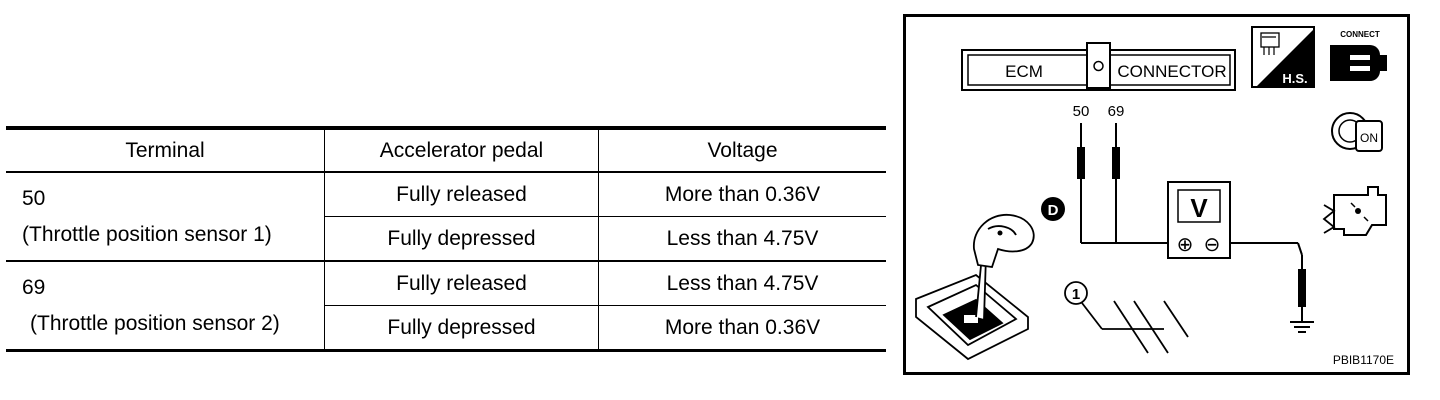  What do you see at coordinates (461, 149) in the screenshot?
I see `header-accelerator-pedal: Accelerator pedal` at bounding box center [461, 149].